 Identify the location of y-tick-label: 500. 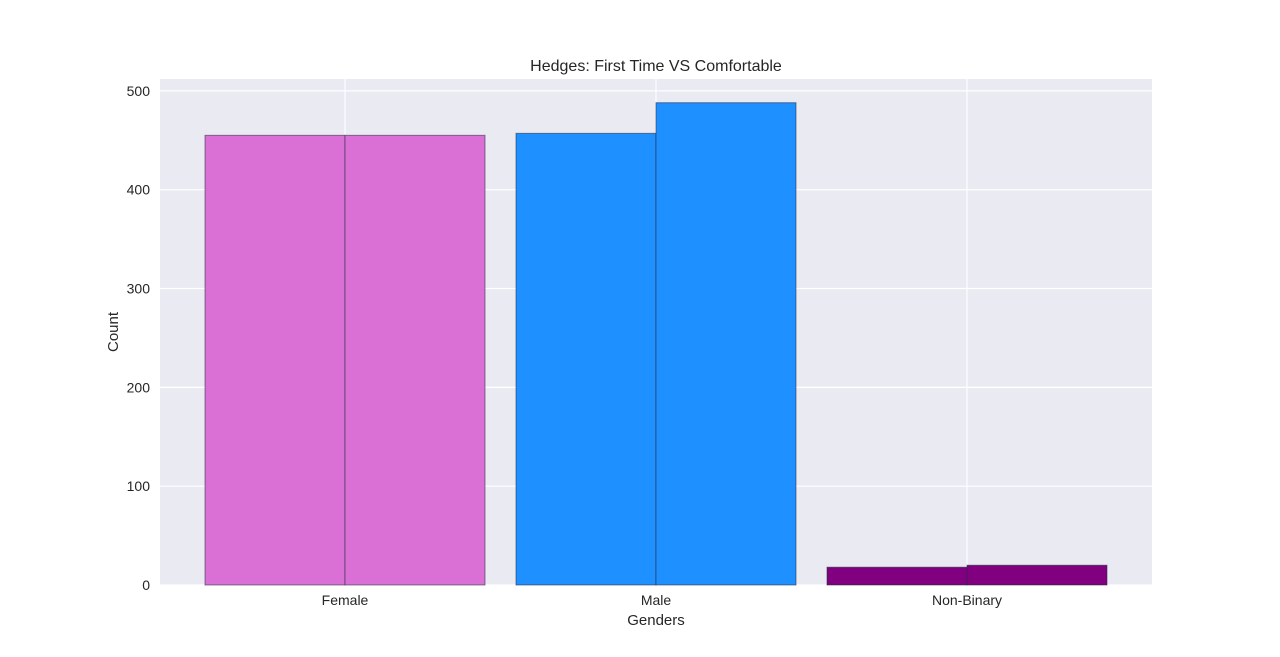
(139, 91).